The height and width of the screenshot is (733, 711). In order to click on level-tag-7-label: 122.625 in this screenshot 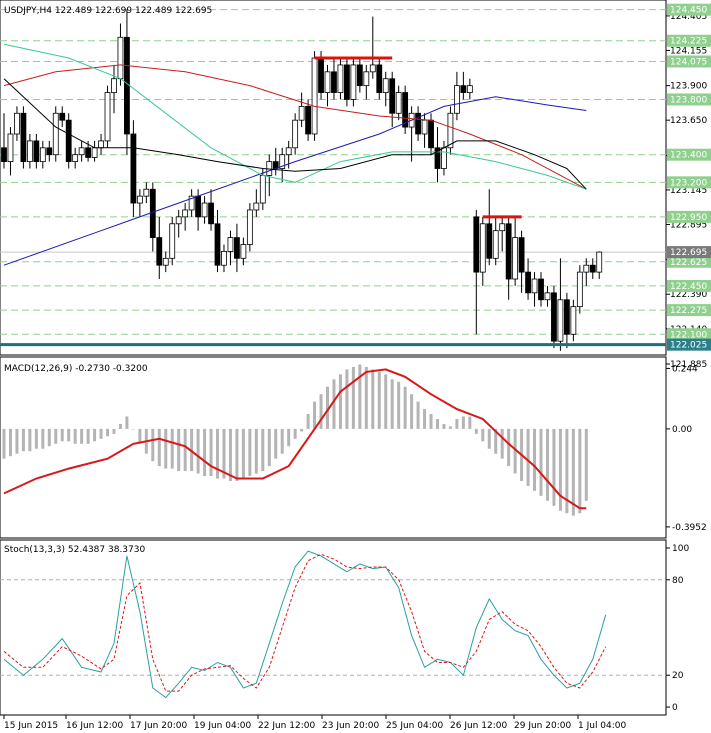, I will do `click(688, 263)`.